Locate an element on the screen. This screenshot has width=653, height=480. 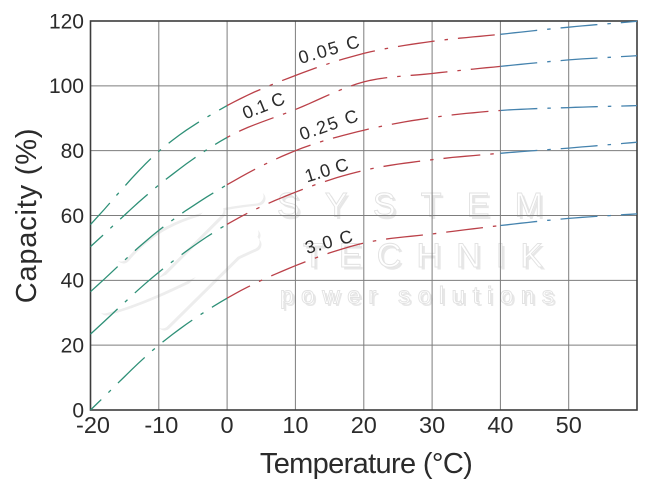
svg-text: Temperature (°C) is located at coordinates (366, 464).